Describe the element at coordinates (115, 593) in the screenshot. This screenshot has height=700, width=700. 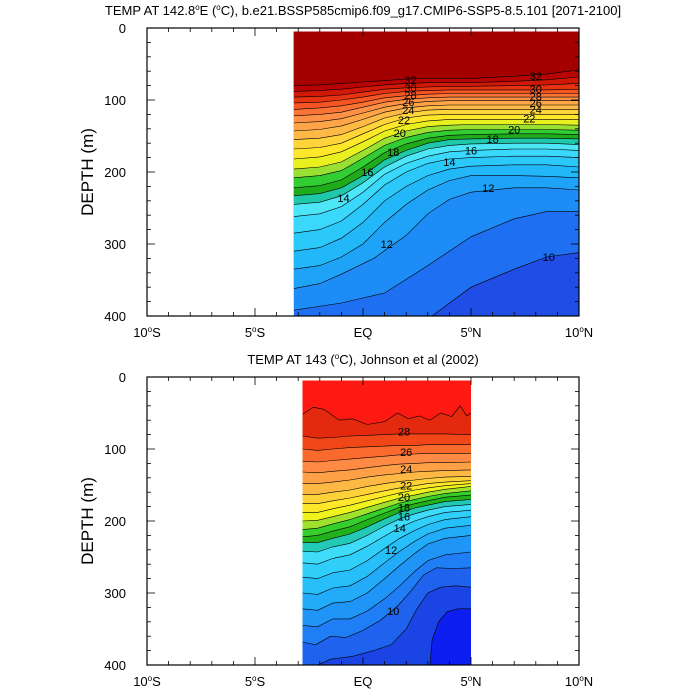
I see `y-tick-label: 300` at that location.